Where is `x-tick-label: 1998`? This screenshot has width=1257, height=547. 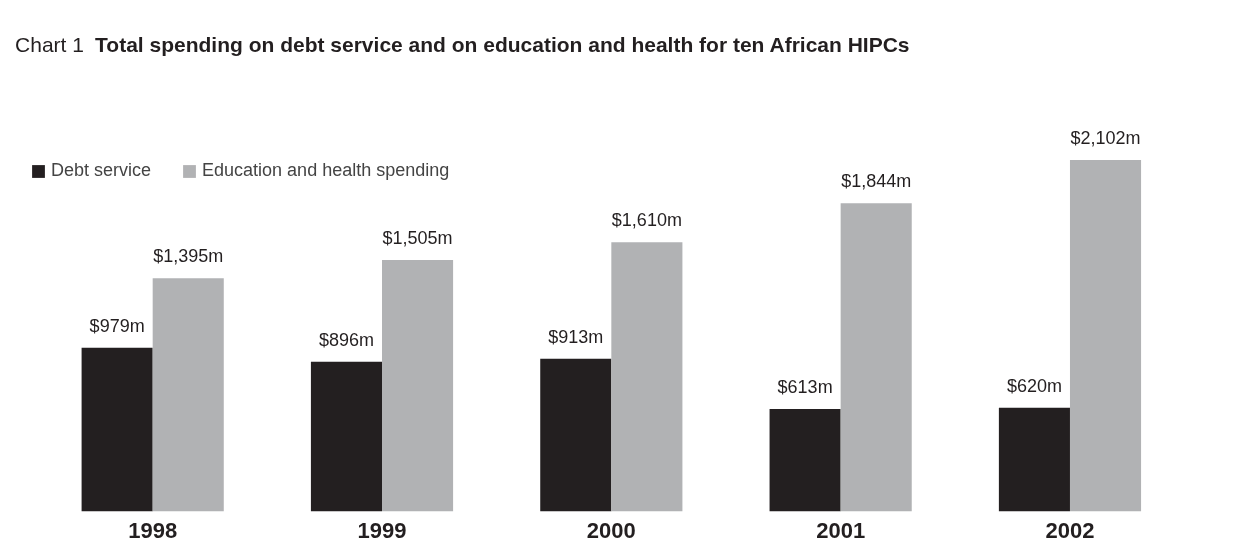
x-tick-label: 1998 is located at coordinates (153, 530).